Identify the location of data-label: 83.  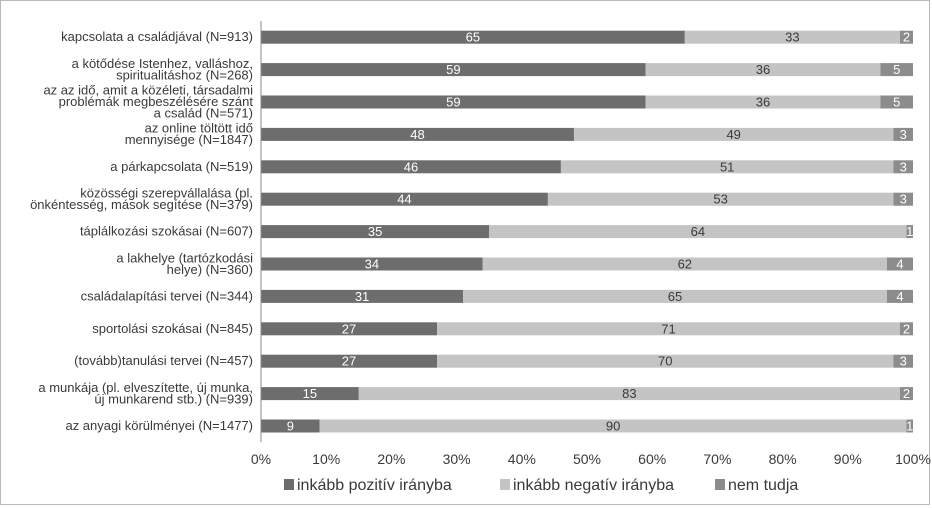
(629, 393).